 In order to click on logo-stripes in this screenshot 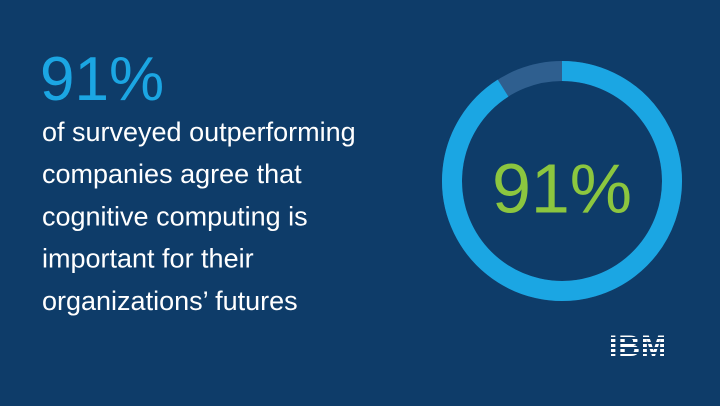, I will do `click(639, 345)`.